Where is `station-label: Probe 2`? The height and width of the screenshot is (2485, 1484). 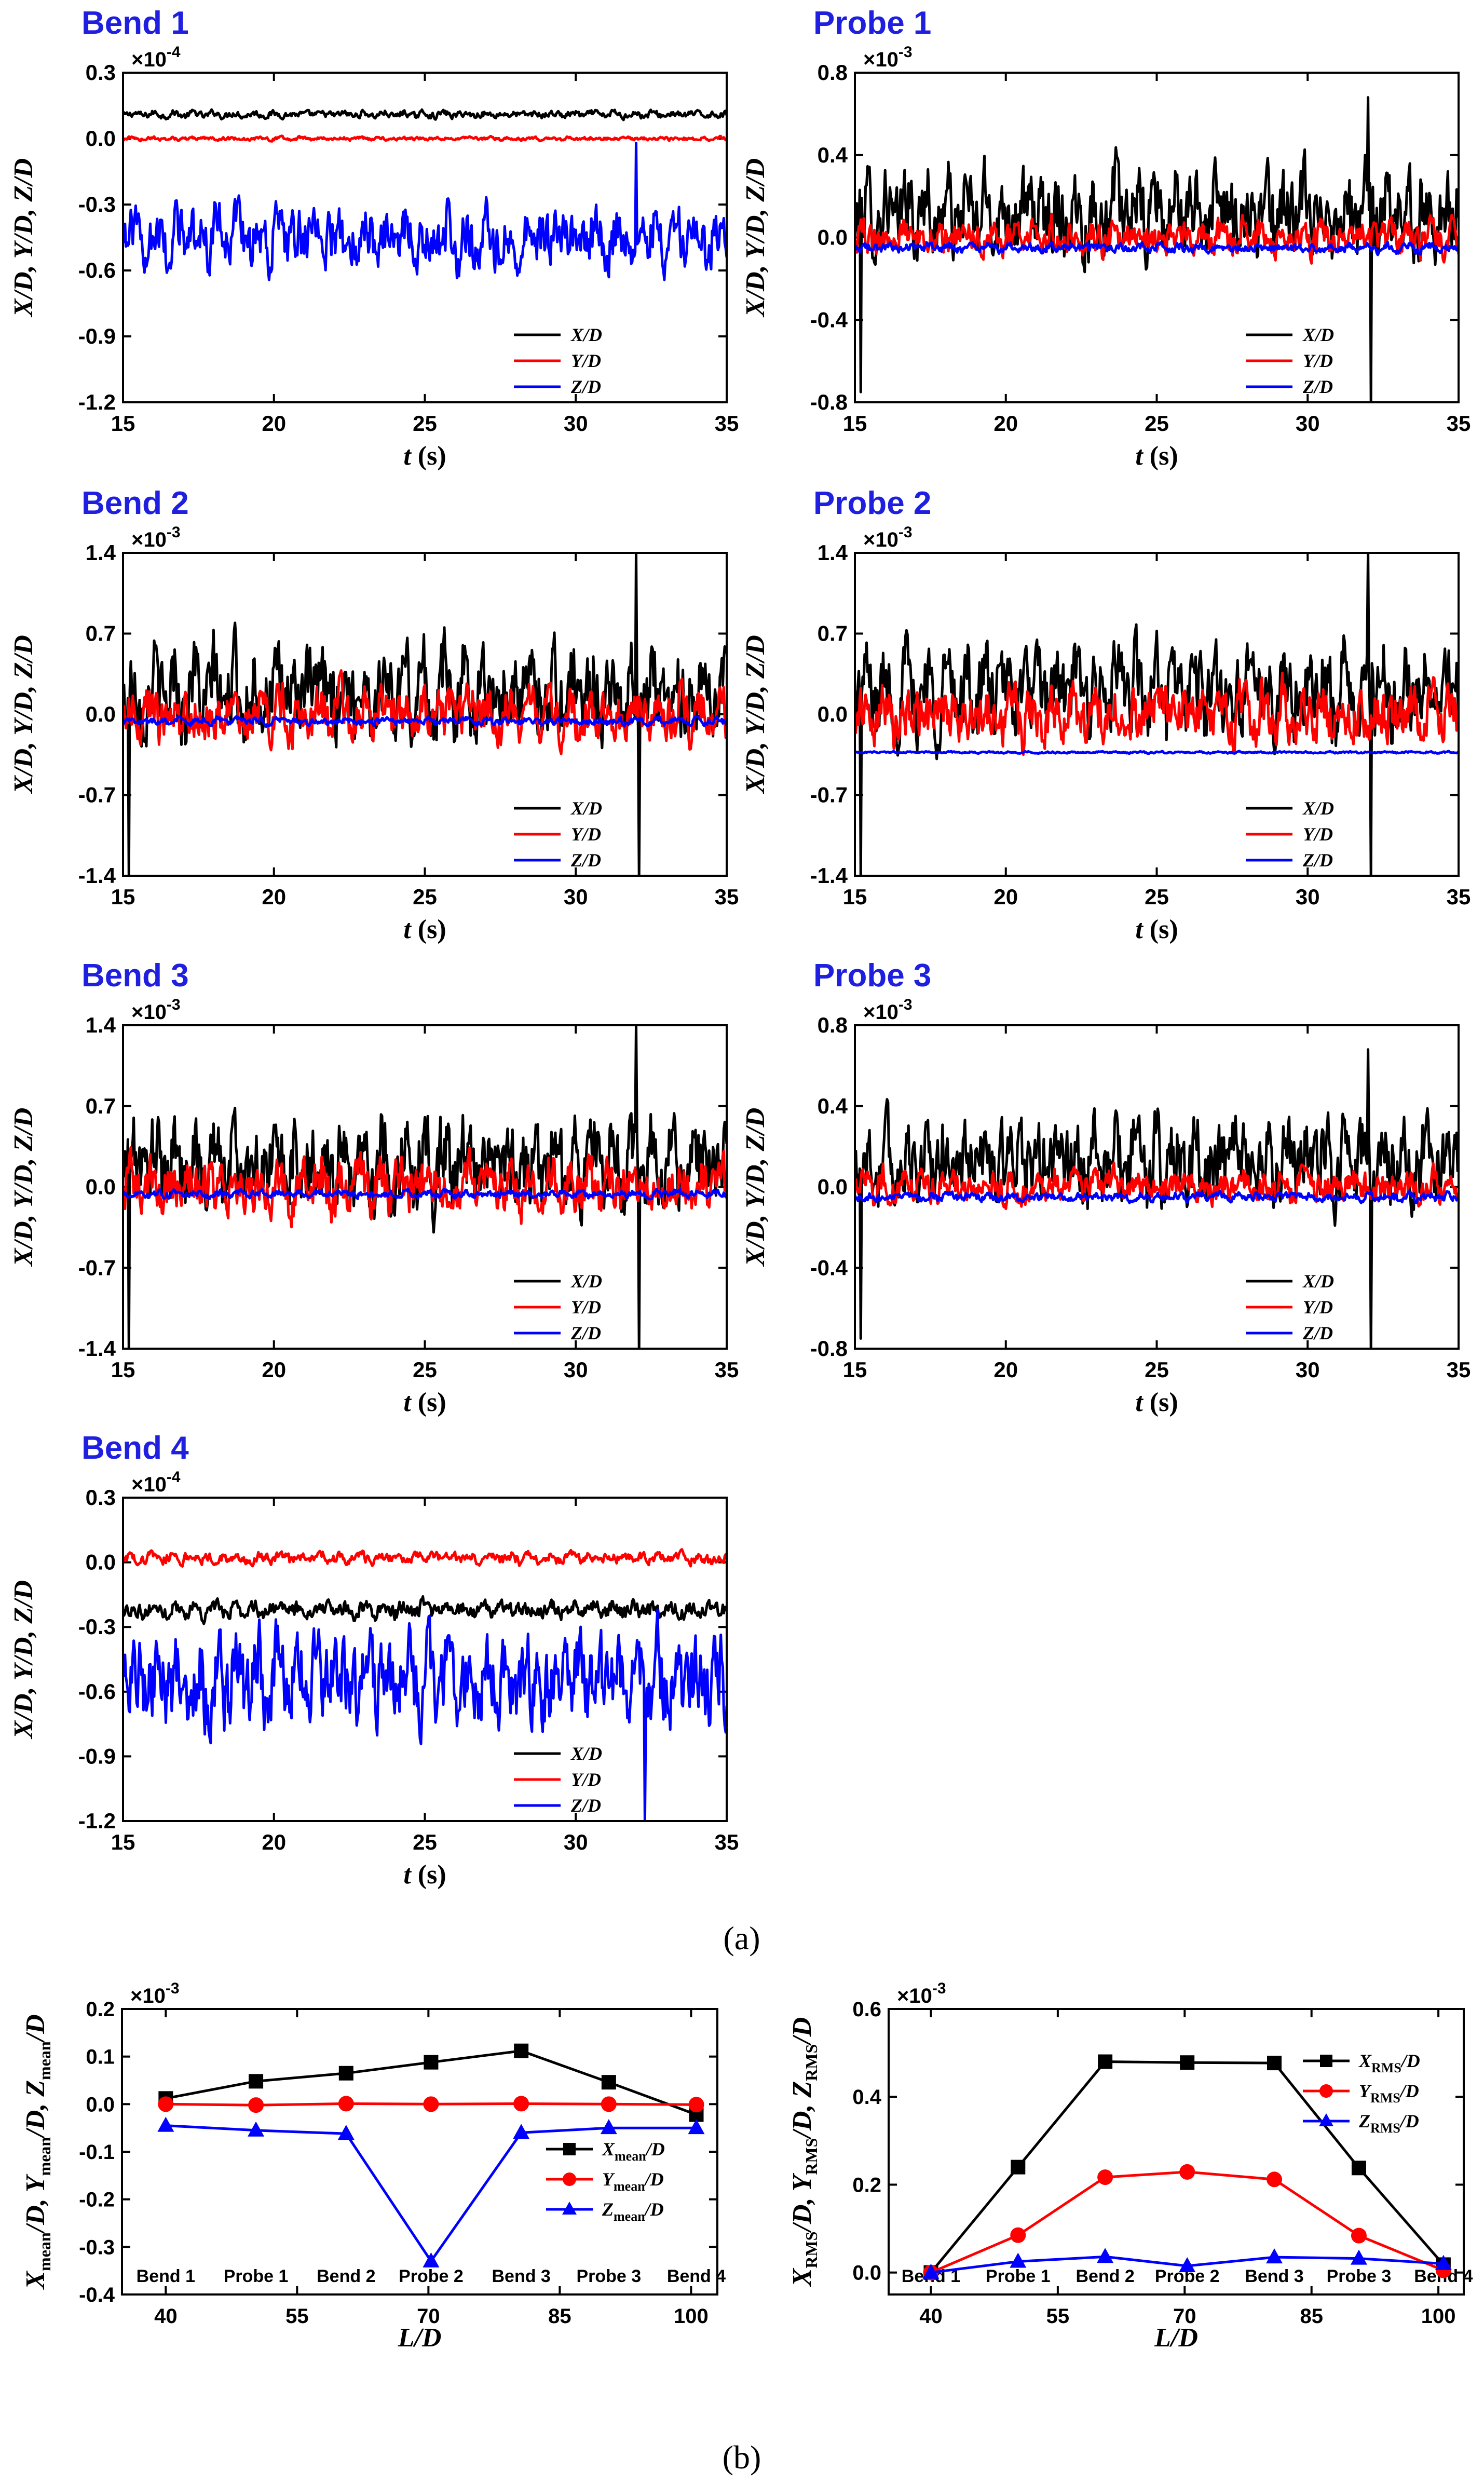 station-label: Probe 2 is located at coordinates (431, 2276).